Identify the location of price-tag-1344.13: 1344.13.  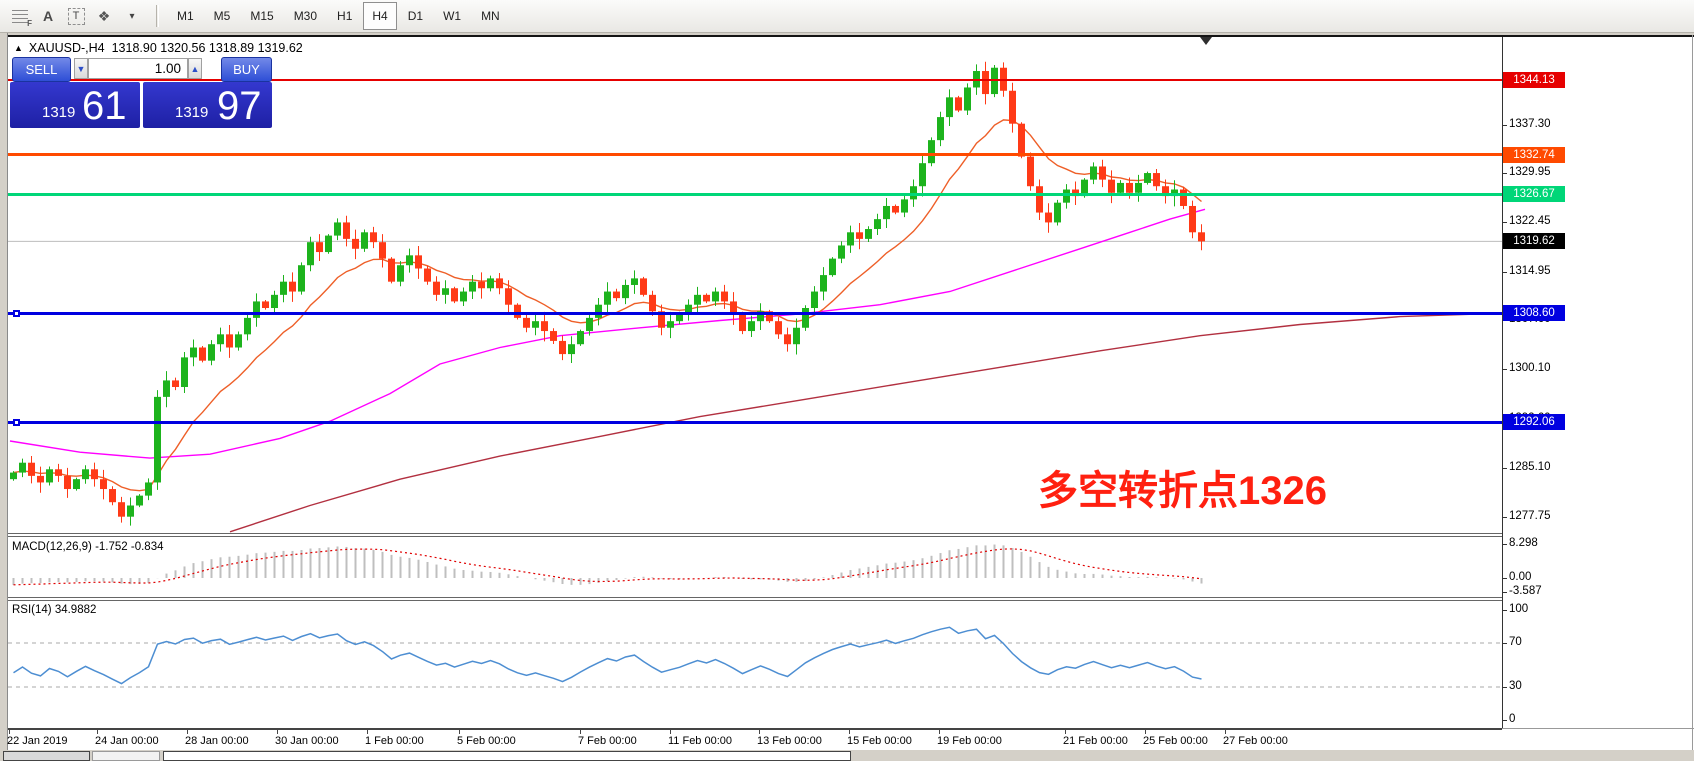
(1534, 80).